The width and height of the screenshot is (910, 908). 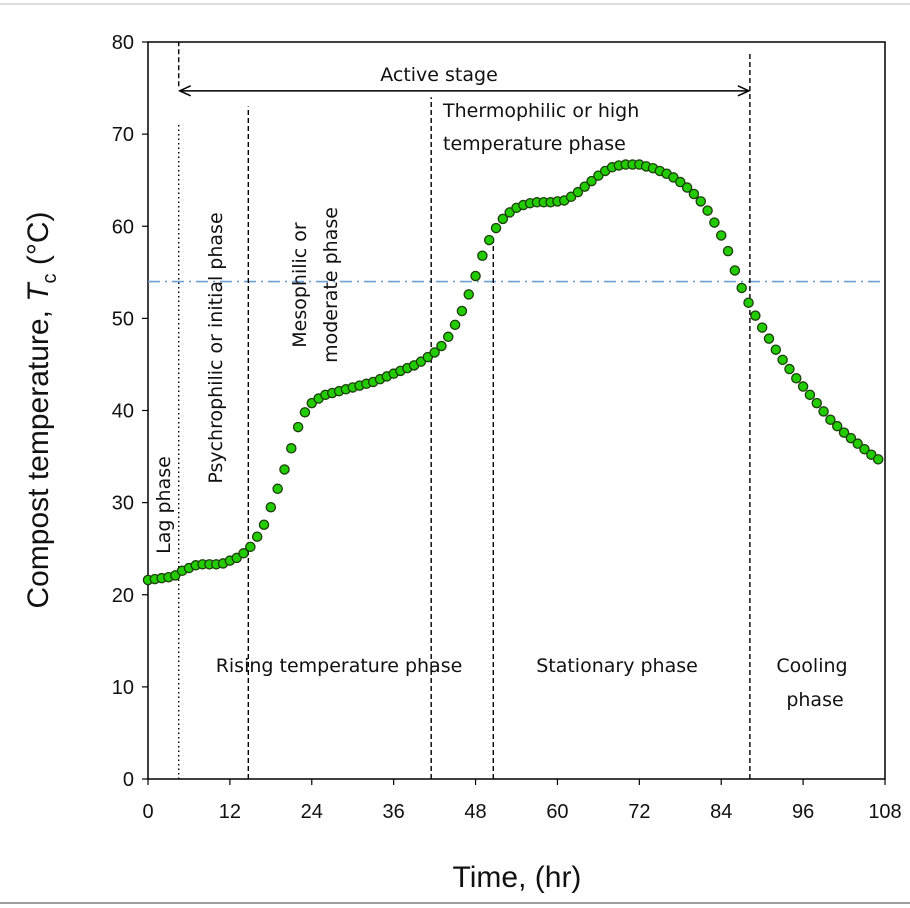 What do you see at coordinates (884, 812) in the screenshot?
I see `x-tick-label: 108` at bounding box center [884, 812].